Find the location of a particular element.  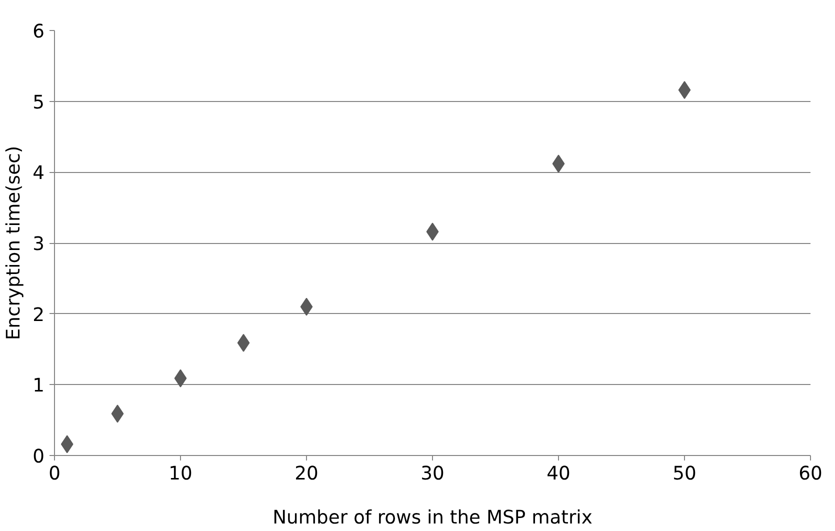

x-tick-label: 30 is located at coordinates (432, 474).